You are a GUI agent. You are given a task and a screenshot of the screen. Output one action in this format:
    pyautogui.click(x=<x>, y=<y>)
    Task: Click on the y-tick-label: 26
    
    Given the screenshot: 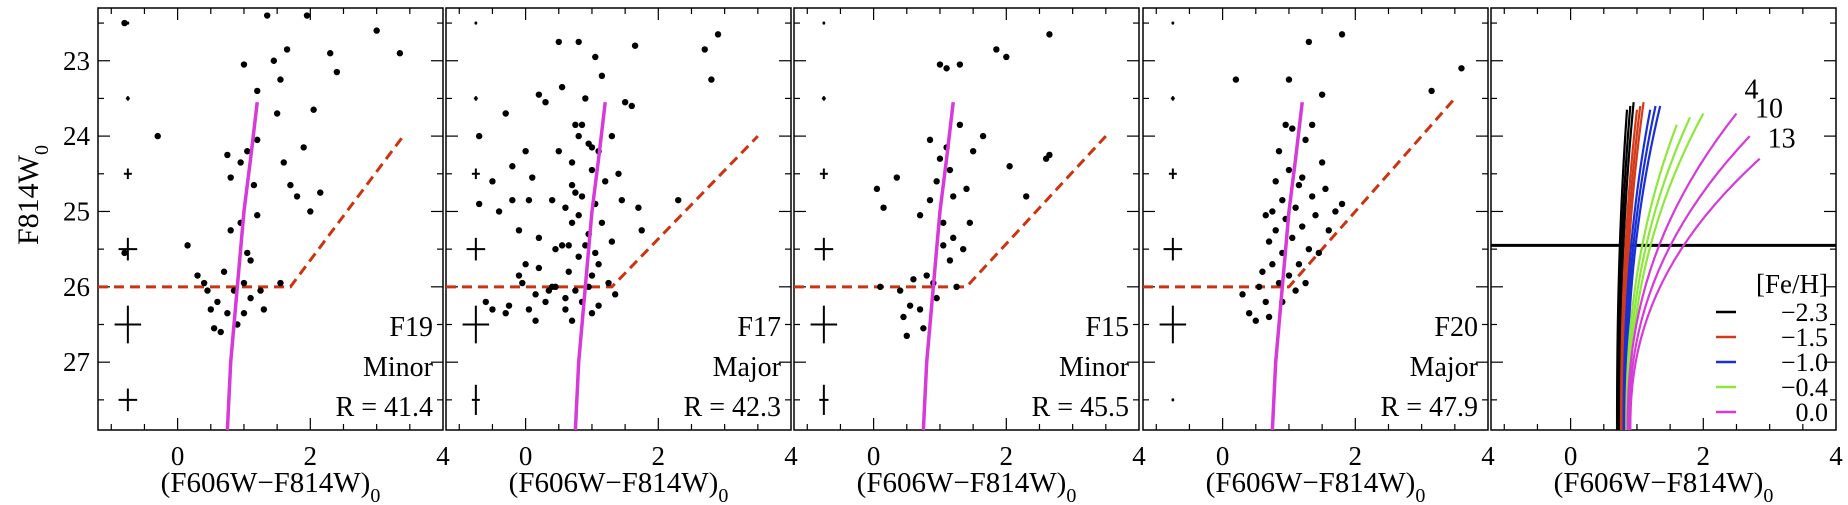 What is the action you would take?
    pyautogui.click(x=76, y=287)
    